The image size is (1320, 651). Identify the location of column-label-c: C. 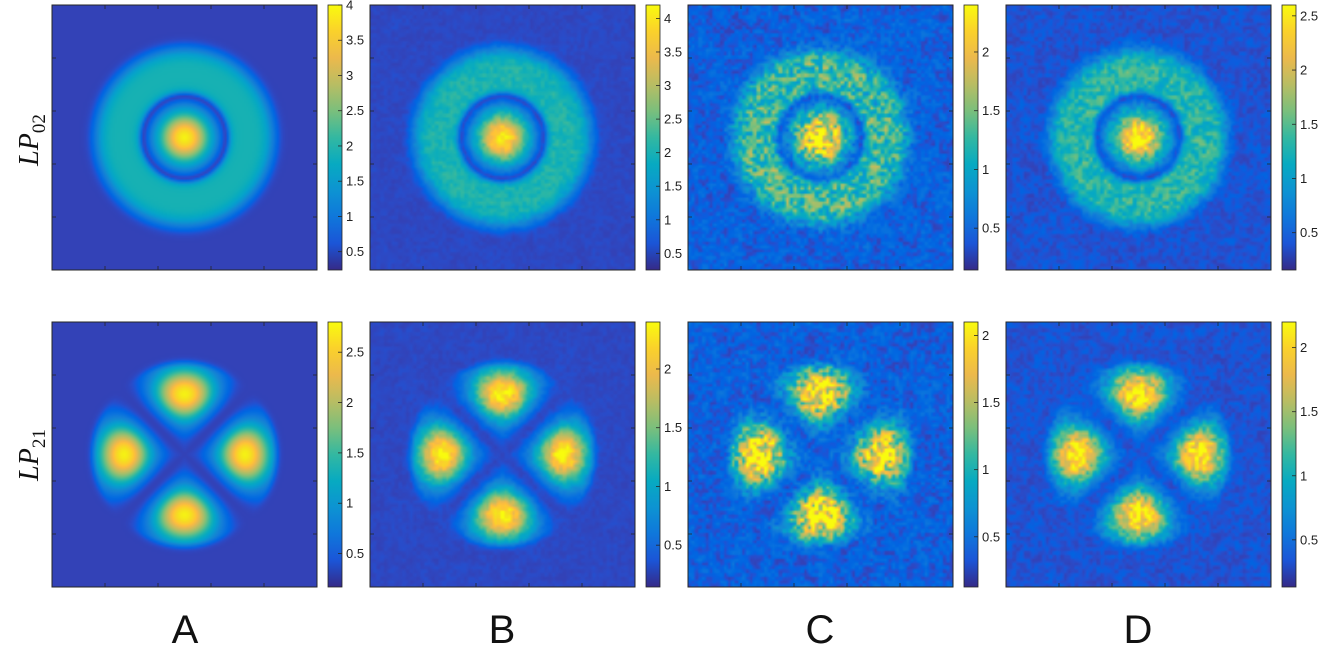
(820, 629).